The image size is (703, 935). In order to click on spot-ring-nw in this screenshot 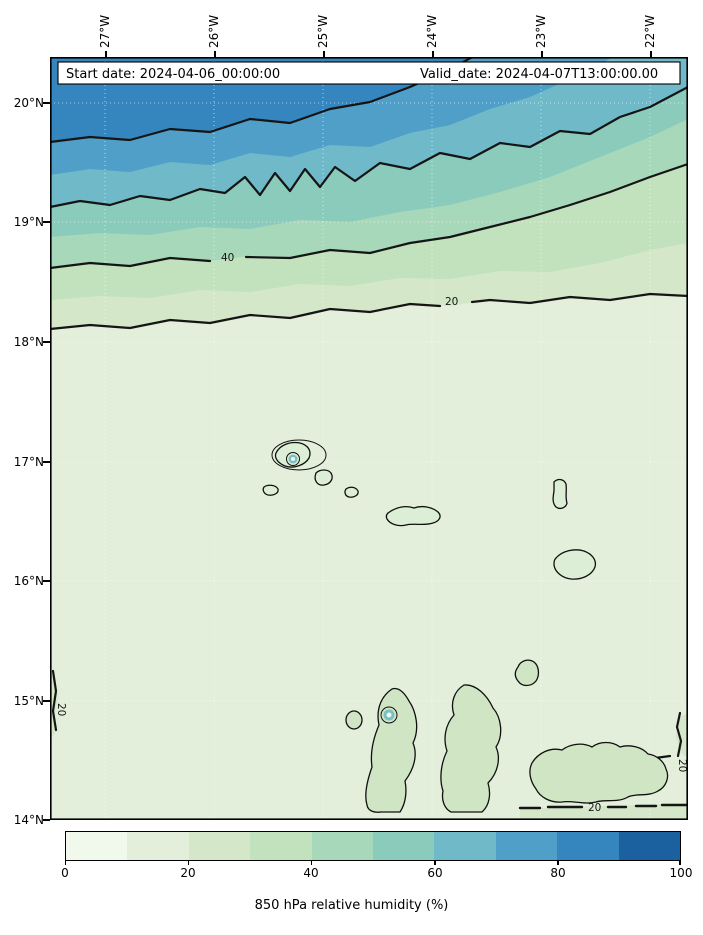, I will do `click(293, 459)`.